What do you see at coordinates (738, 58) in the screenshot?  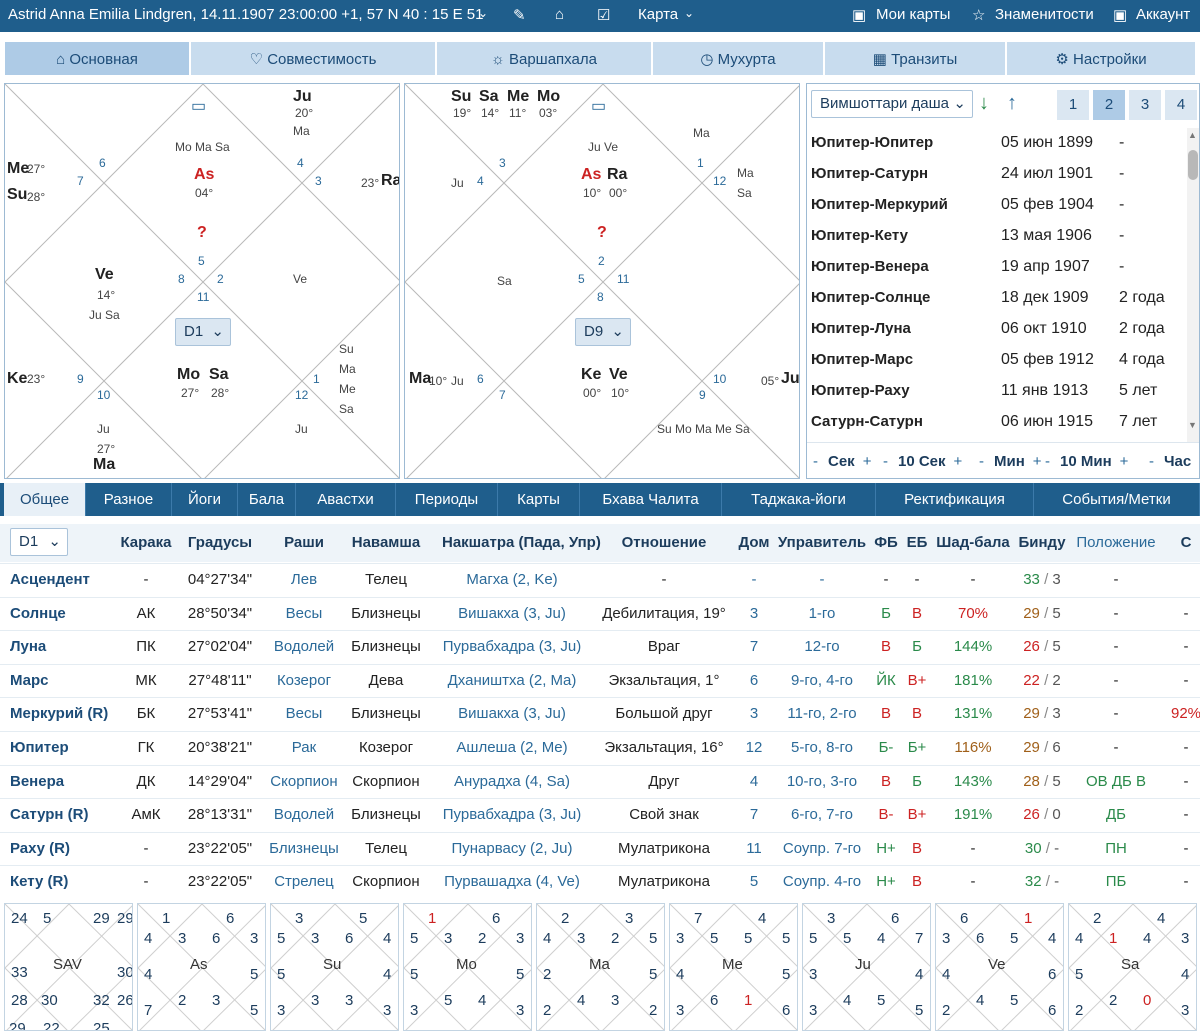 I see `tab-muhurta: ◷ Мухурта` at bounding box center [738, 58].